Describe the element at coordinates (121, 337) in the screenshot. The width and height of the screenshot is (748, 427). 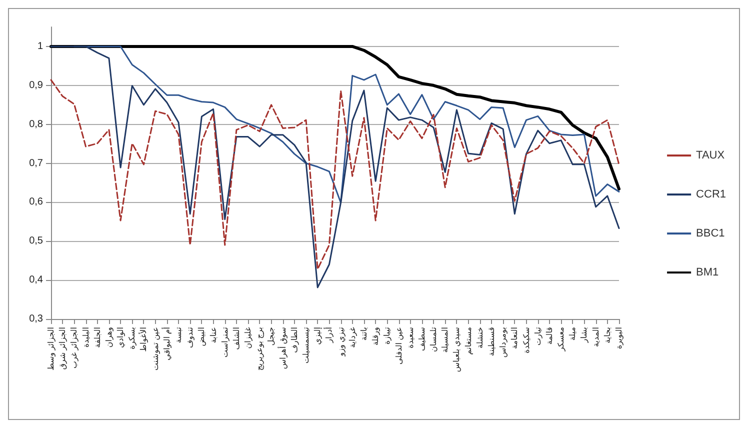
I see `x-tick-label: الوادي` at that location.